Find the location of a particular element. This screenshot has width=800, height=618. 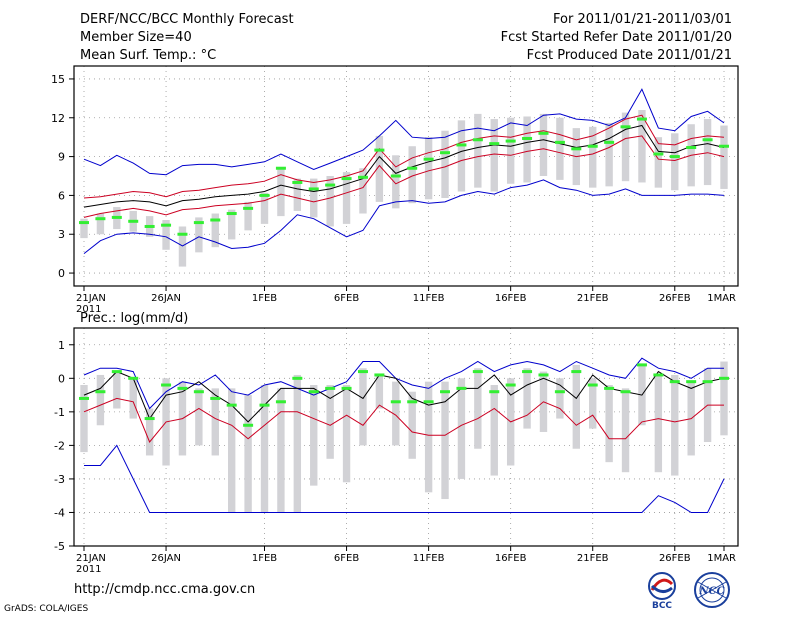

x-tick-label: 26JAN is located at coordinates (166, 298).